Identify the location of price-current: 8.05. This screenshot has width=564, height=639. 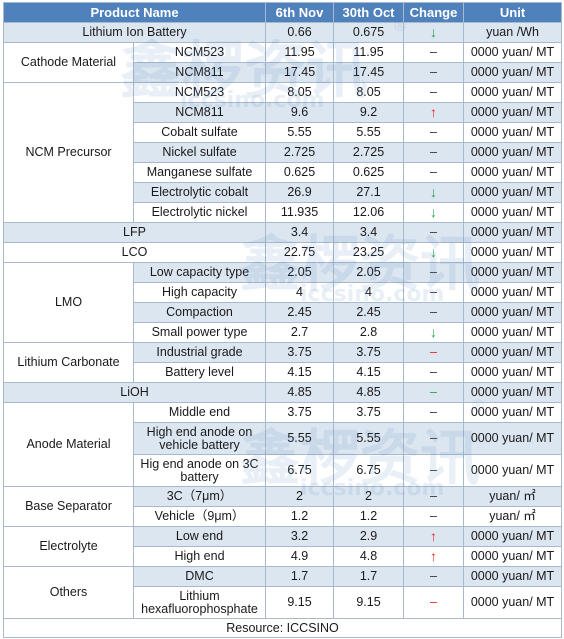
(300, 92).